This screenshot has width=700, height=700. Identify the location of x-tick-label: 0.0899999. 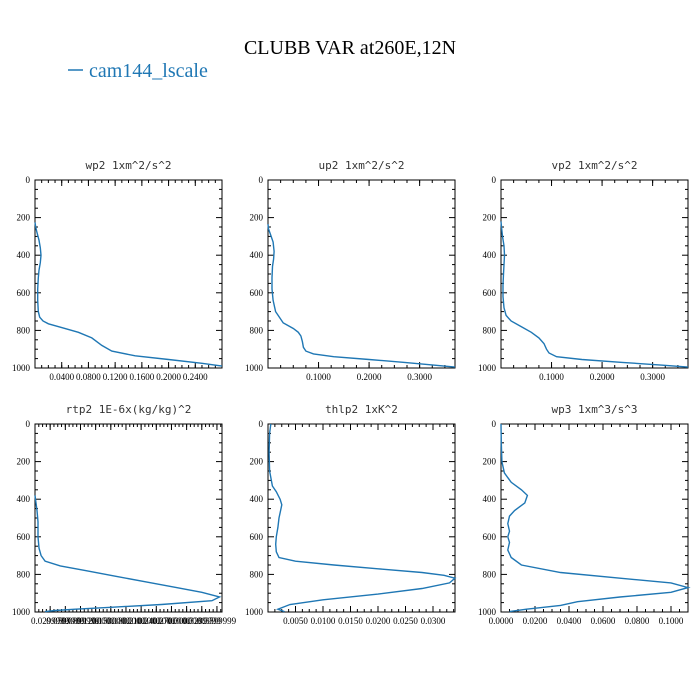
(80, 621).